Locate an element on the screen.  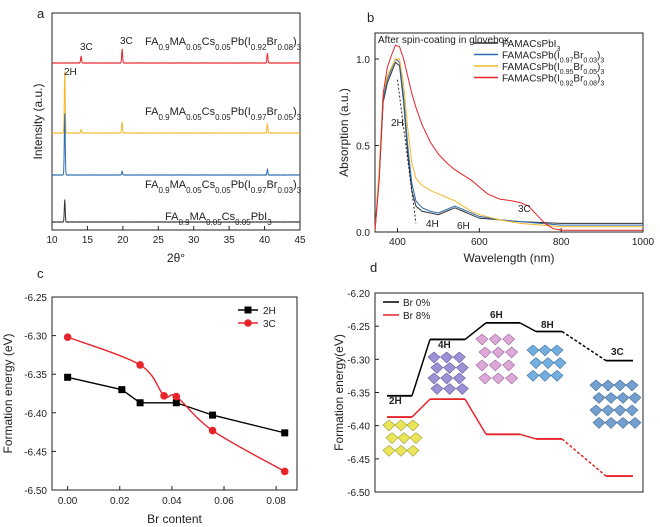
legend-label-b-0: FAMACsPbI3 is located at coordinates (531, 46).